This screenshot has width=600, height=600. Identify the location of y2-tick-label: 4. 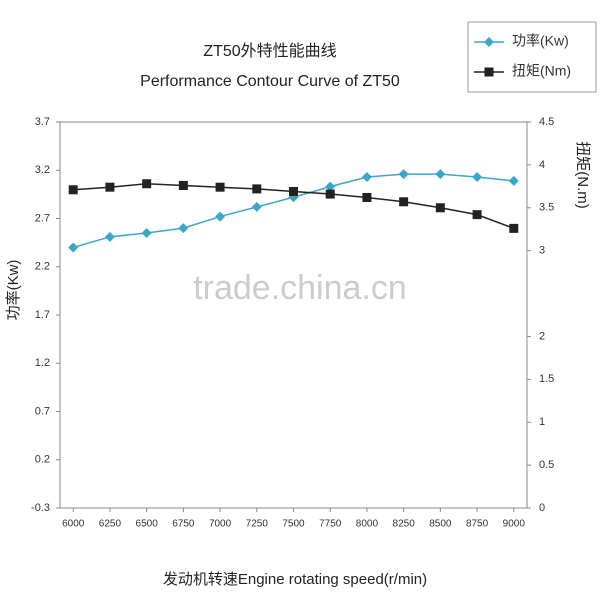
(542, 165).